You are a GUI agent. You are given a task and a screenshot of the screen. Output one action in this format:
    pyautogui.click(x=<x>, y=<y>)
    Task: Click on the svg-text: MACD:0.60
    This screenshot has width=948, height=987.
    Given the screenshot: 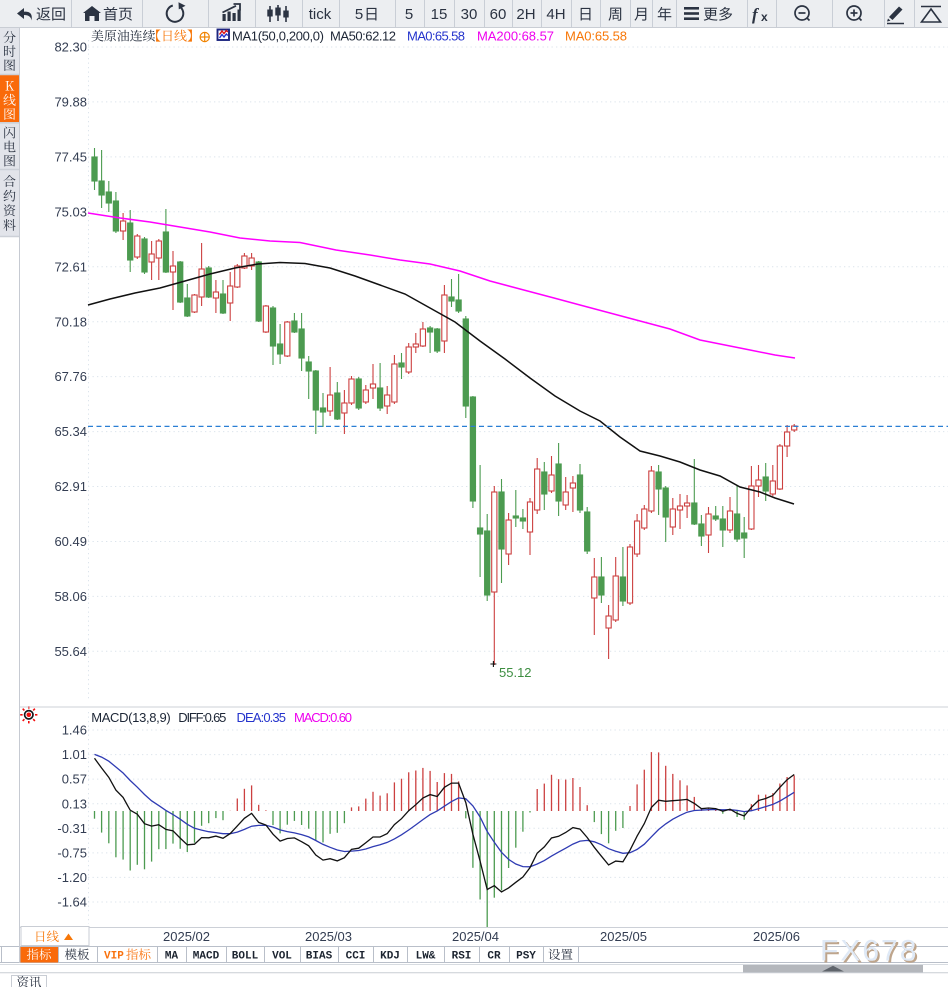 What is the action you would take?
    pyautogui.click(x=323, y=717)
    